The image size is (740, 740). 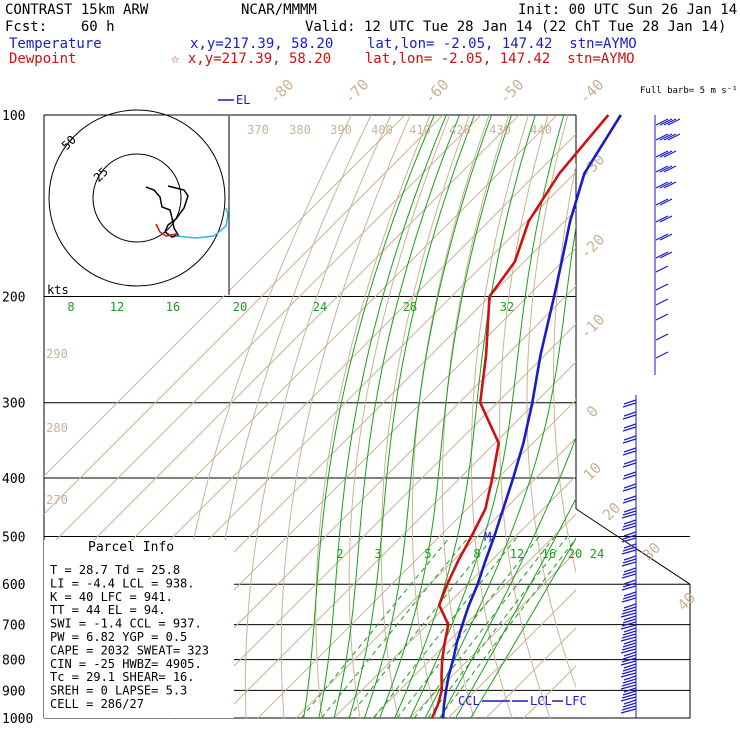 I want to click on mixing-ratio-label: 16, so click(x=549, y=554).